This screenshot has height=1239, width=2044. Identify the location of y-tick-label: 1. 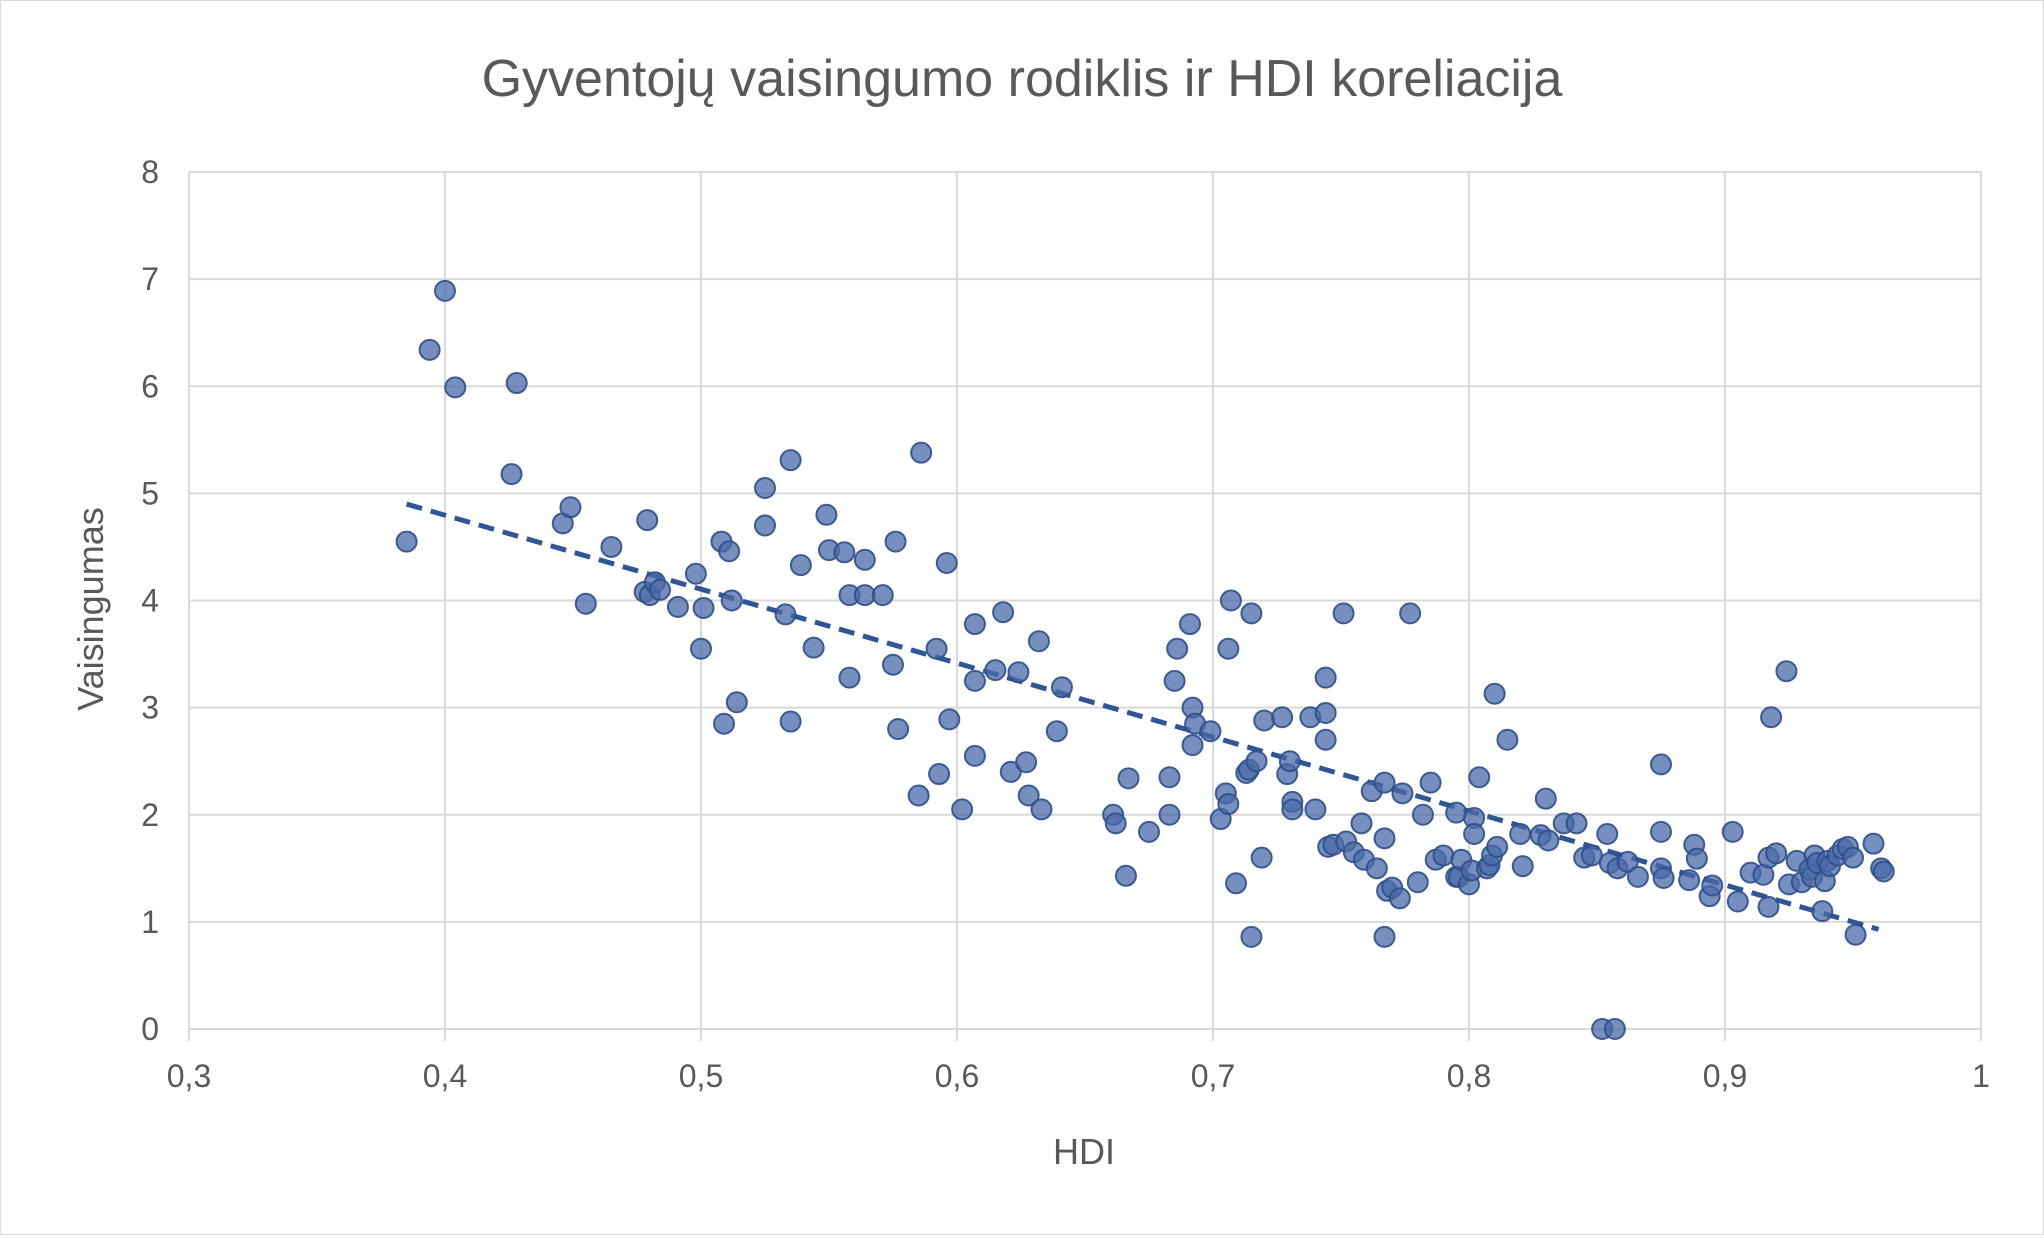
(150, 922).